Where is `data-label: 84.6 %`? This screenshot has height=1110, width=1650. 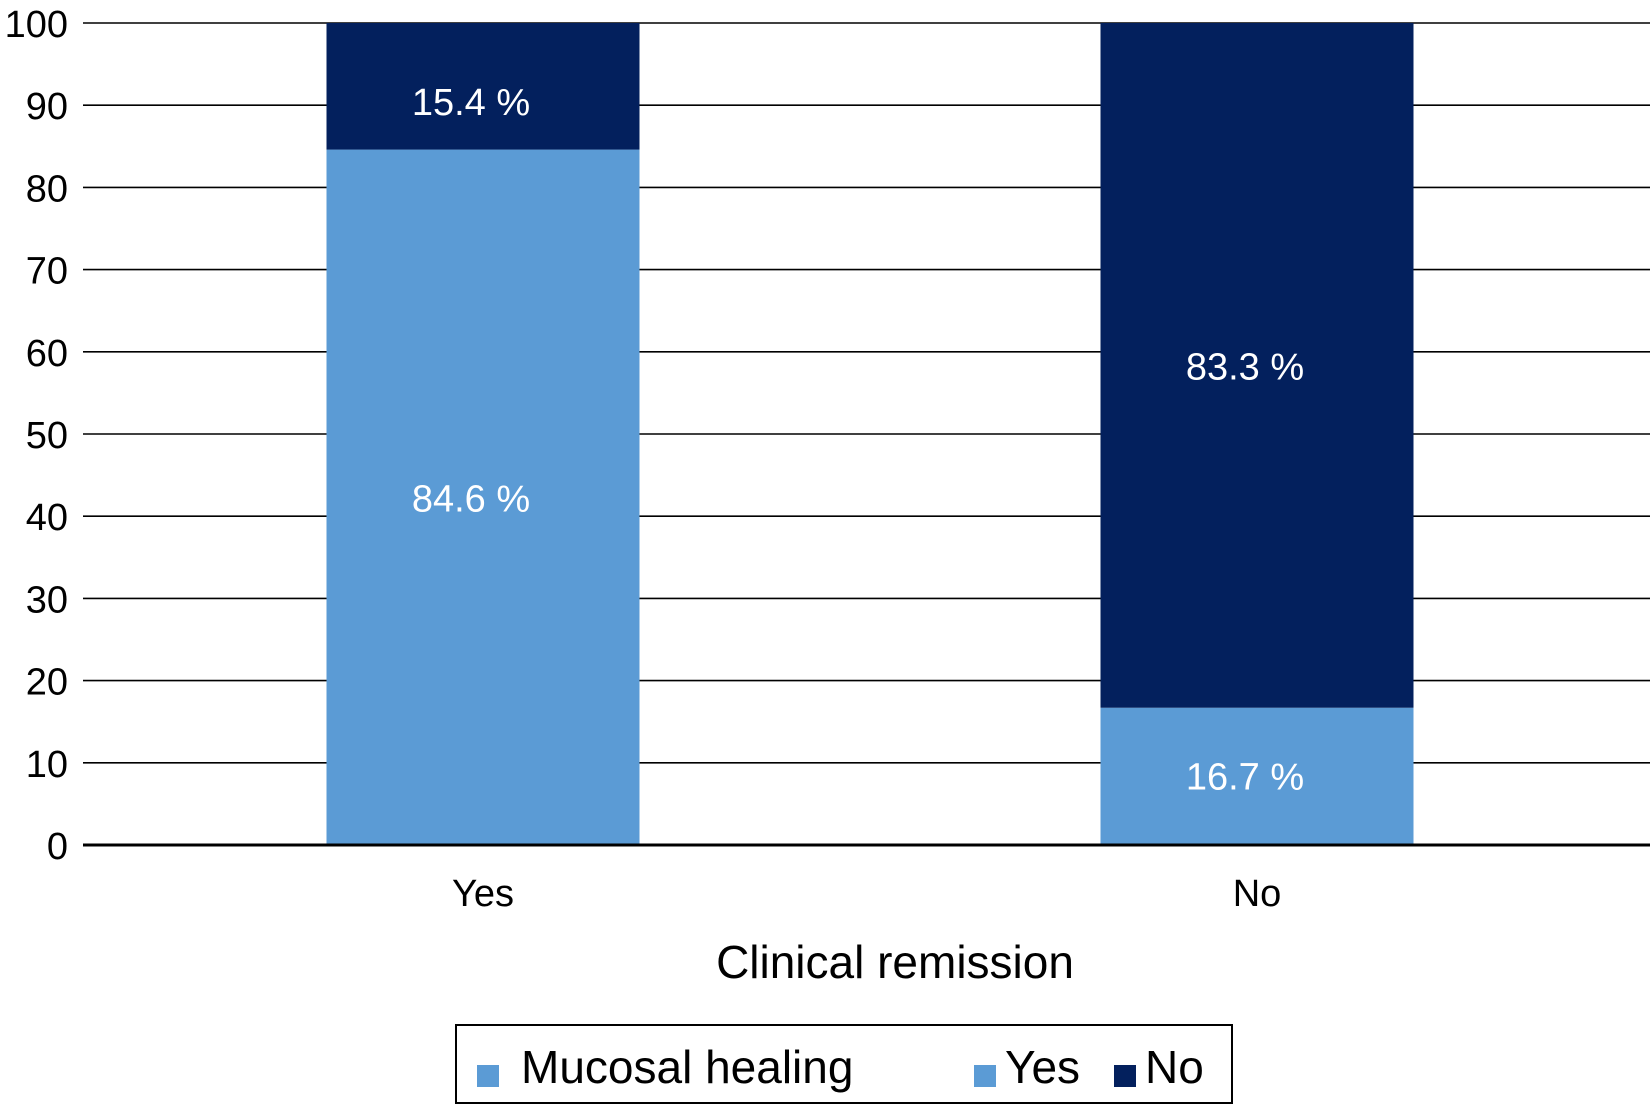
data-label: 84.6 % is located at coordinates (471, 499).